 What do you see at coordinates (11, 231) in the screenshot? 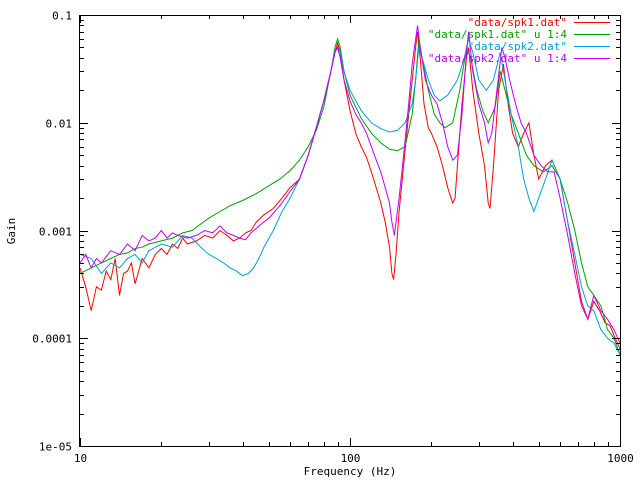
I see `y-axis-label: Gain` at bounding box center [11, 231].